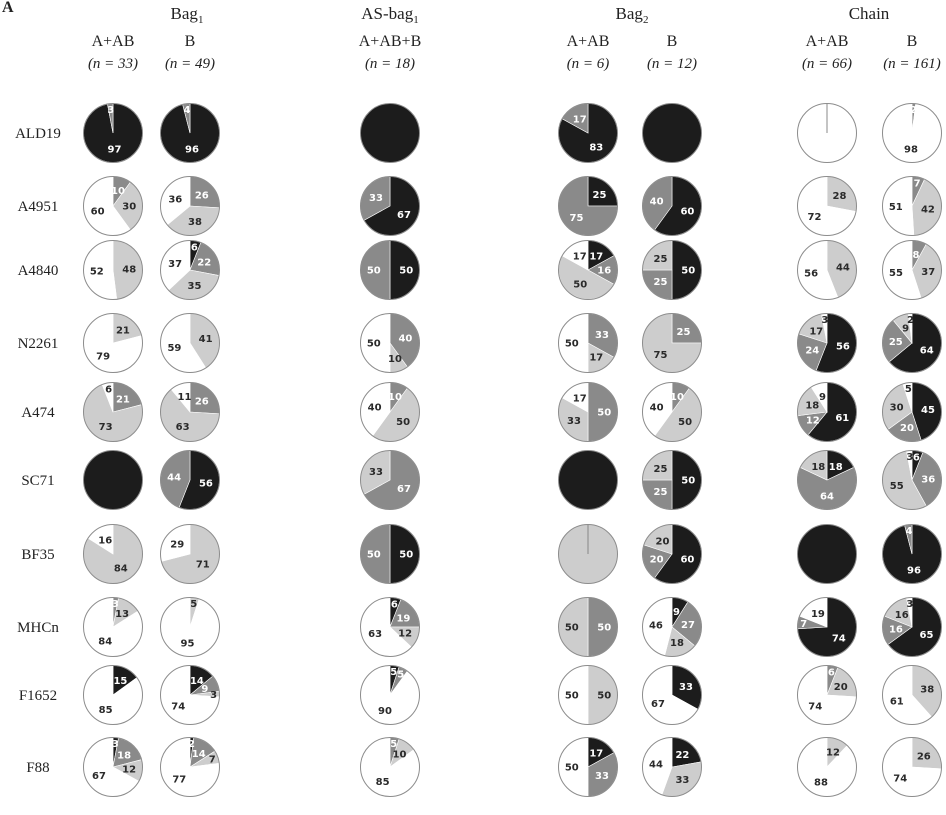 The height and width of the screenshot is (815, 946). Describe the element at coordinates (179, 780) in the screenshot. I see `pie-value-label: 77` at that location.